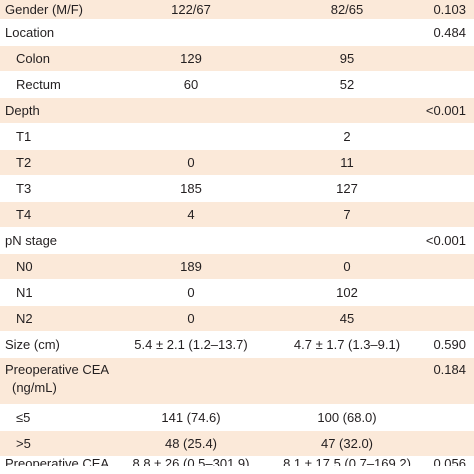 Image resolution: width=474 pixels, height=474 pixels. I want to click on row-label: N2, so click(24, 318).